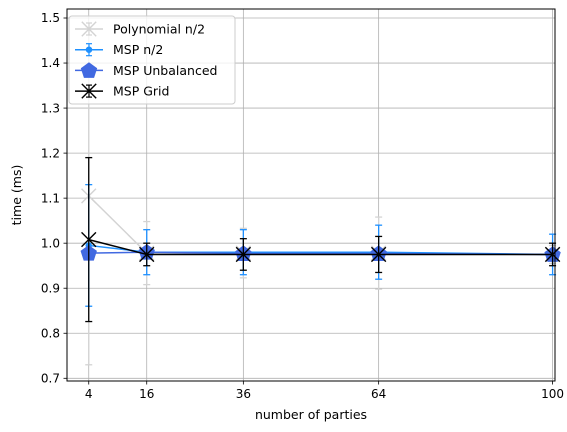  What do you see at coordinates (138, 49) in the screenshot?
I see `legend-label: MSP n/2` at bounding box center [138, 49].